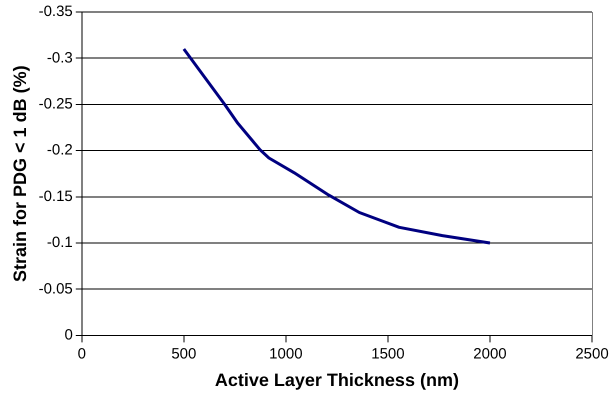  What do you see at coordinates (592, 354) in the screenshot?
I see `x-tick-label: 2500` at bounding box center [592, 354].